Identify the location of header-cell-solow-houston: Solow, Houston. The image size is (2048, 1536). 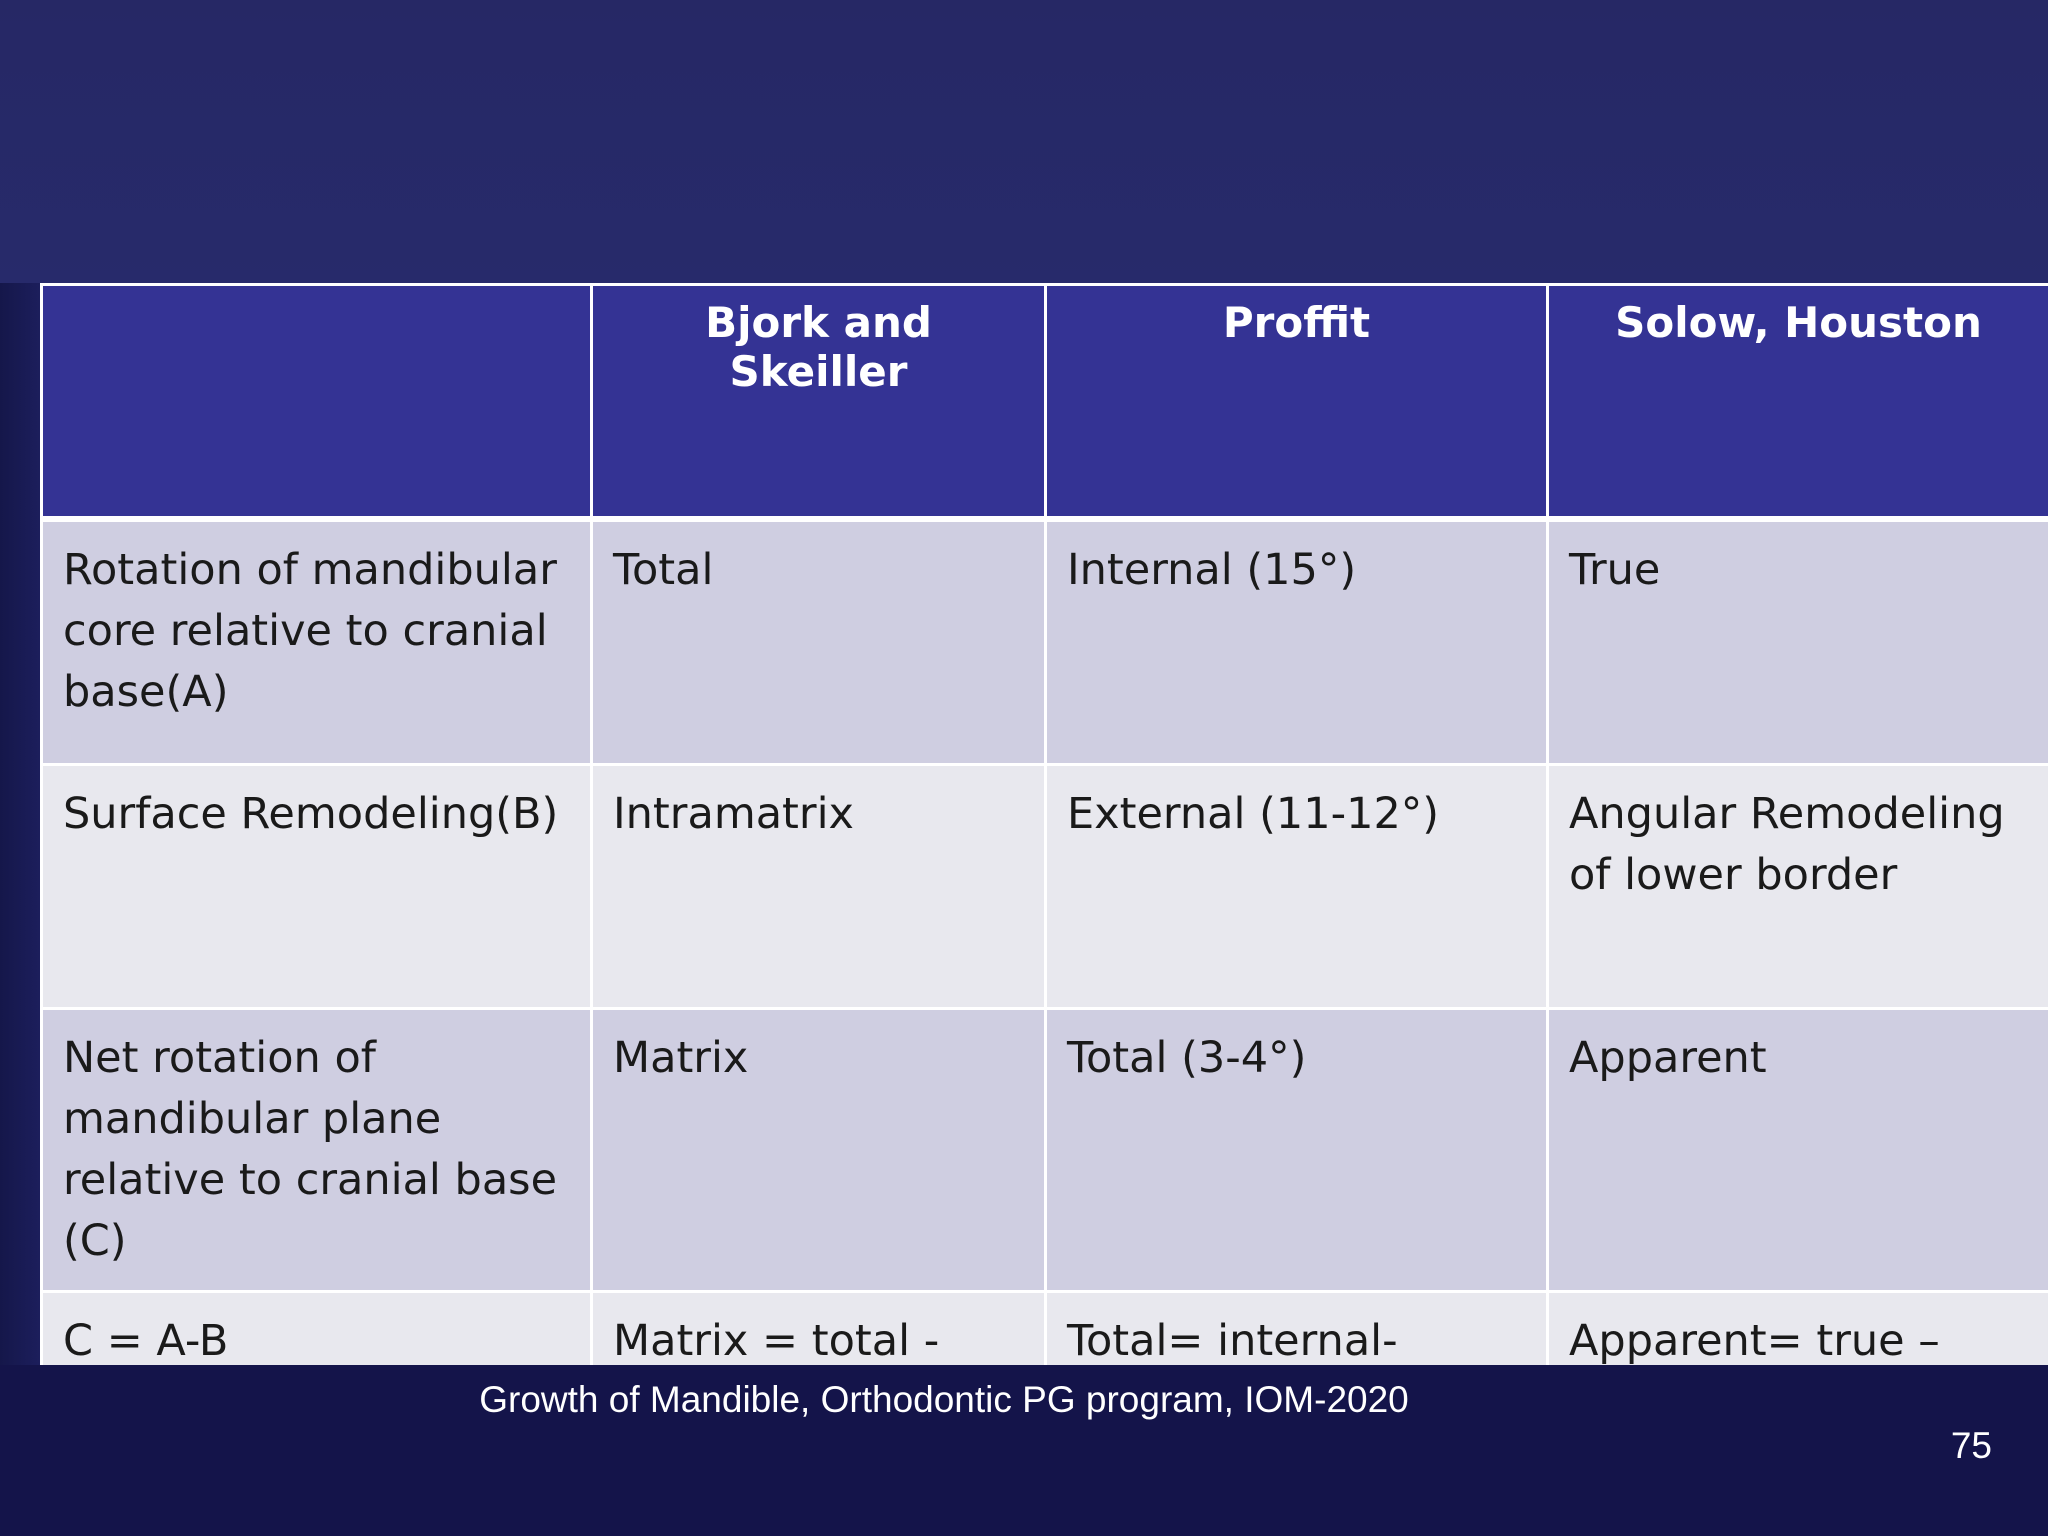
(1797, 402).